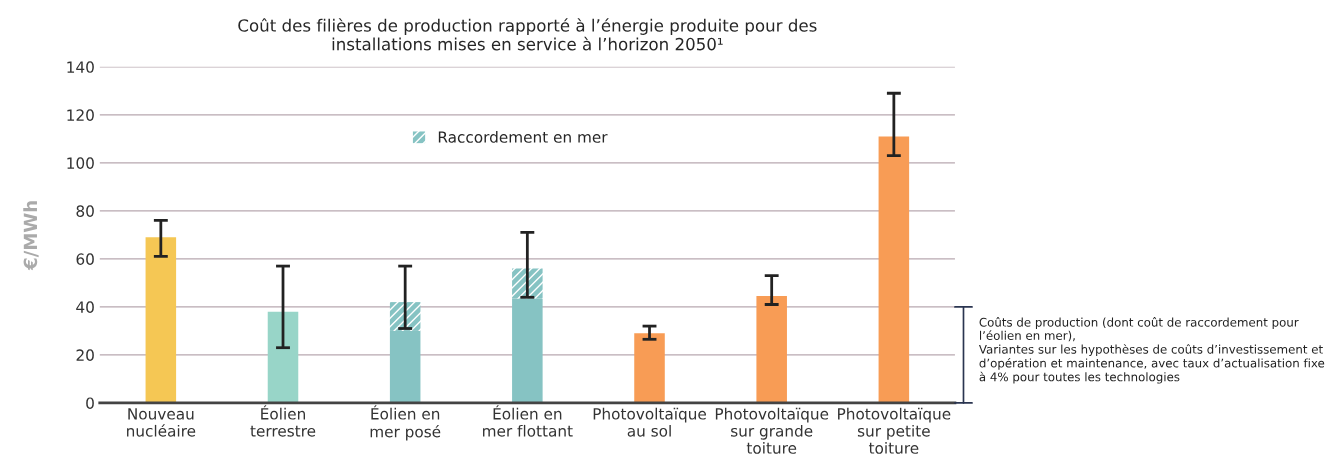 This screenshot has height=461, width=1330. What do you see at coordinates (527, 34) in the screenshot?
I see `chart-title: Coût des filières de production rapporté à l’énergie produite pour des installations mises en service à l’horizon 2050¹` at bounding box center [527, 34].